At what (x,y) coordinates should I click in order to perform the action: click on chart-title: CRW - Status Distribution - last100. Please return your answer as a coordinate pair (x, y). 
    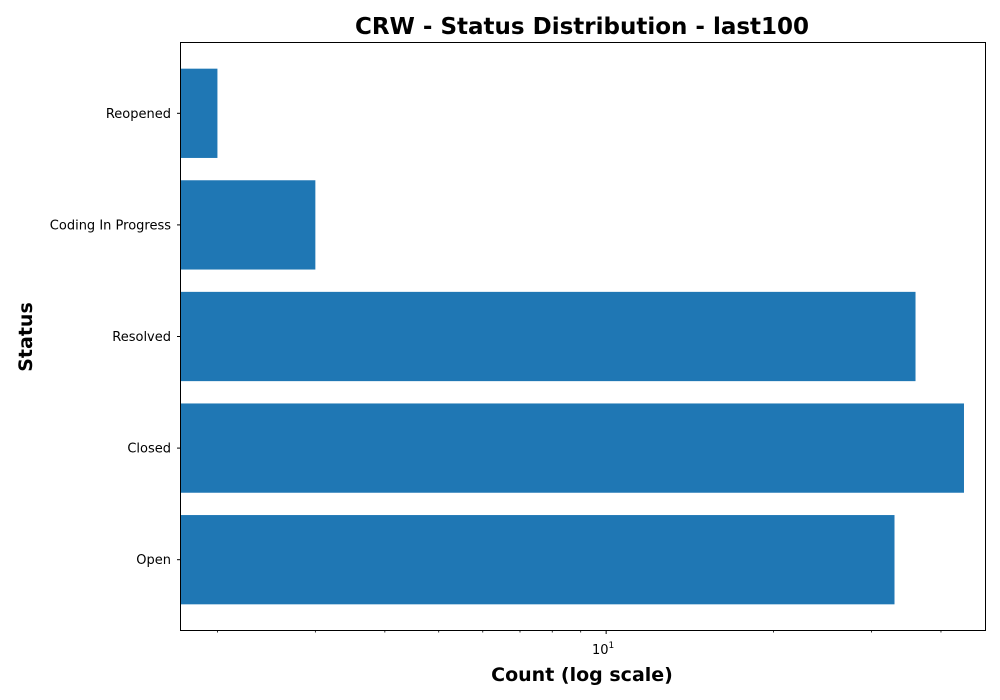
    Looking at the image, I should click on (582, 27).